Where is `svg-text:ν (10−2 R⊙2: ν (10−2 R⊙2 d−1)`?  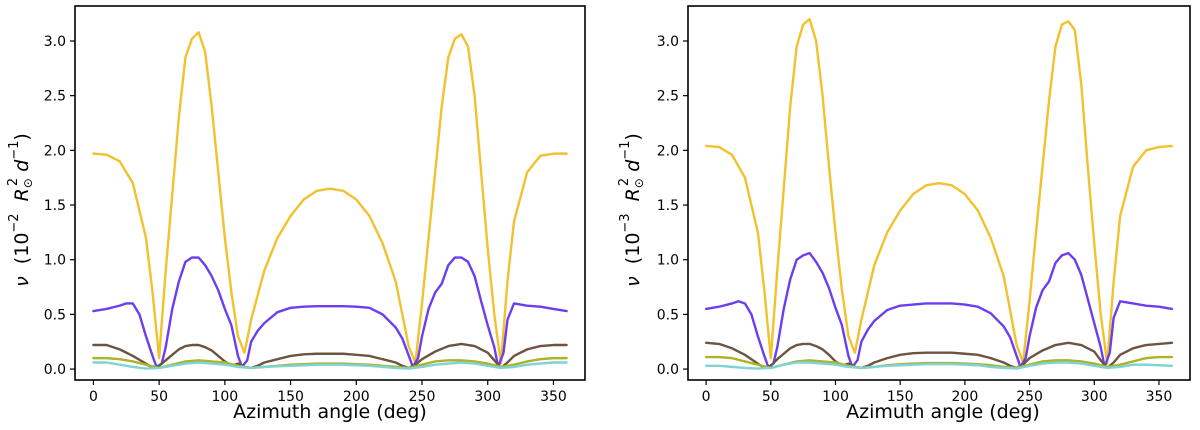
svg-text:ν (10−2 R⊙2: ν (10−2 R⊙2 d−1) is located at coordinates (18, 210).